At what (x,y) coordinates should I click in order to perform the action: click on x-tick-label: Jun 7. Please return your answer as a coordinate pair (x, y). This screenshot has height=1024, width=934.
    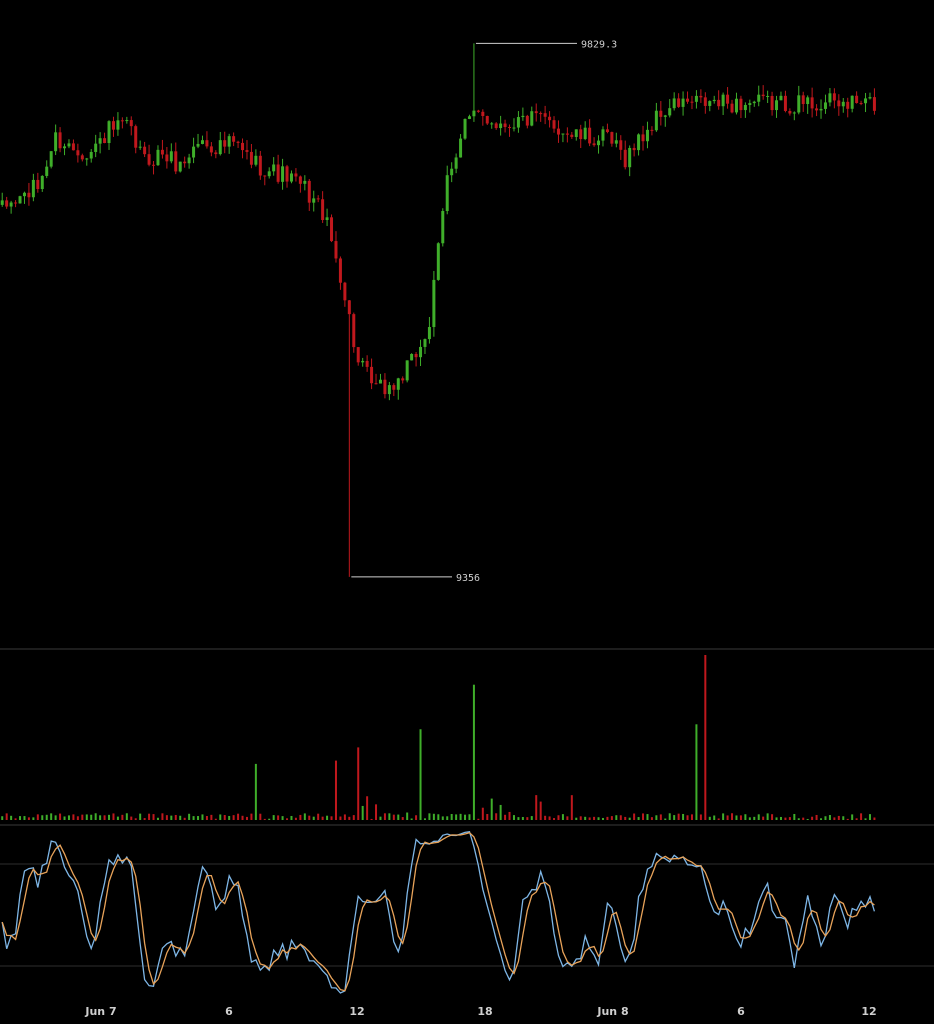
    Looking at the image, I should click on (100, 1011).